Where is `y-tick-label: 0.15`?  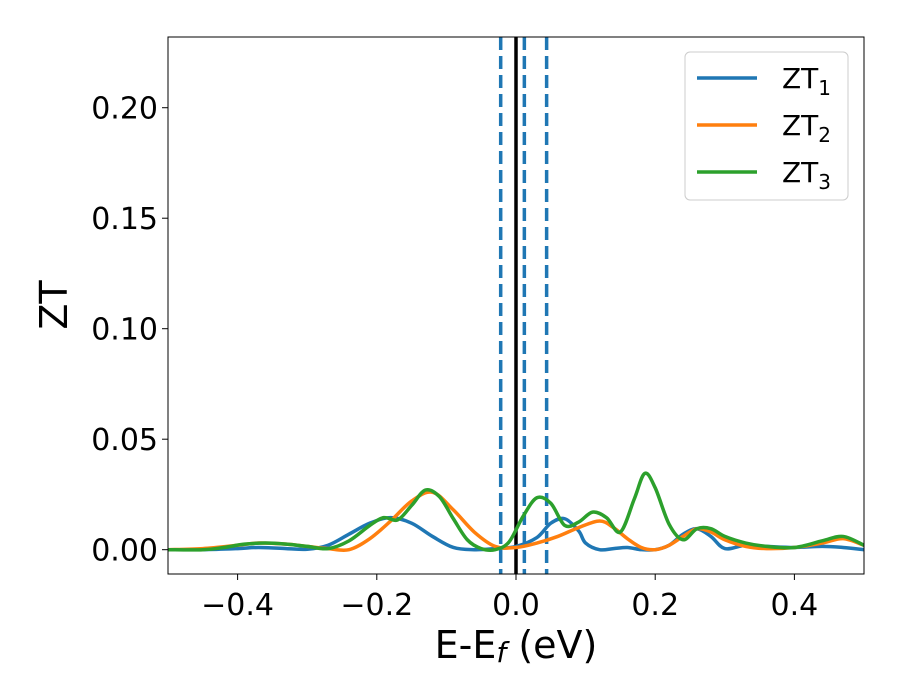
y-tick-label: 0.15 is located at coordinates (124, 219).